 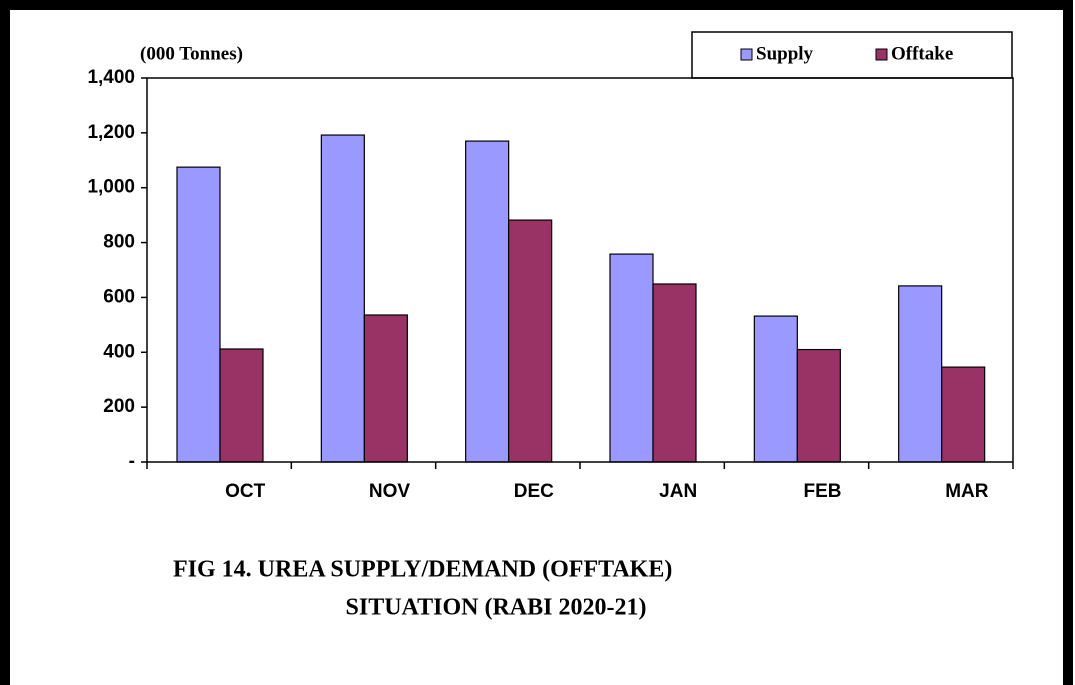 I want to click on y-tick-label: 200, so click(x=119, y=406).